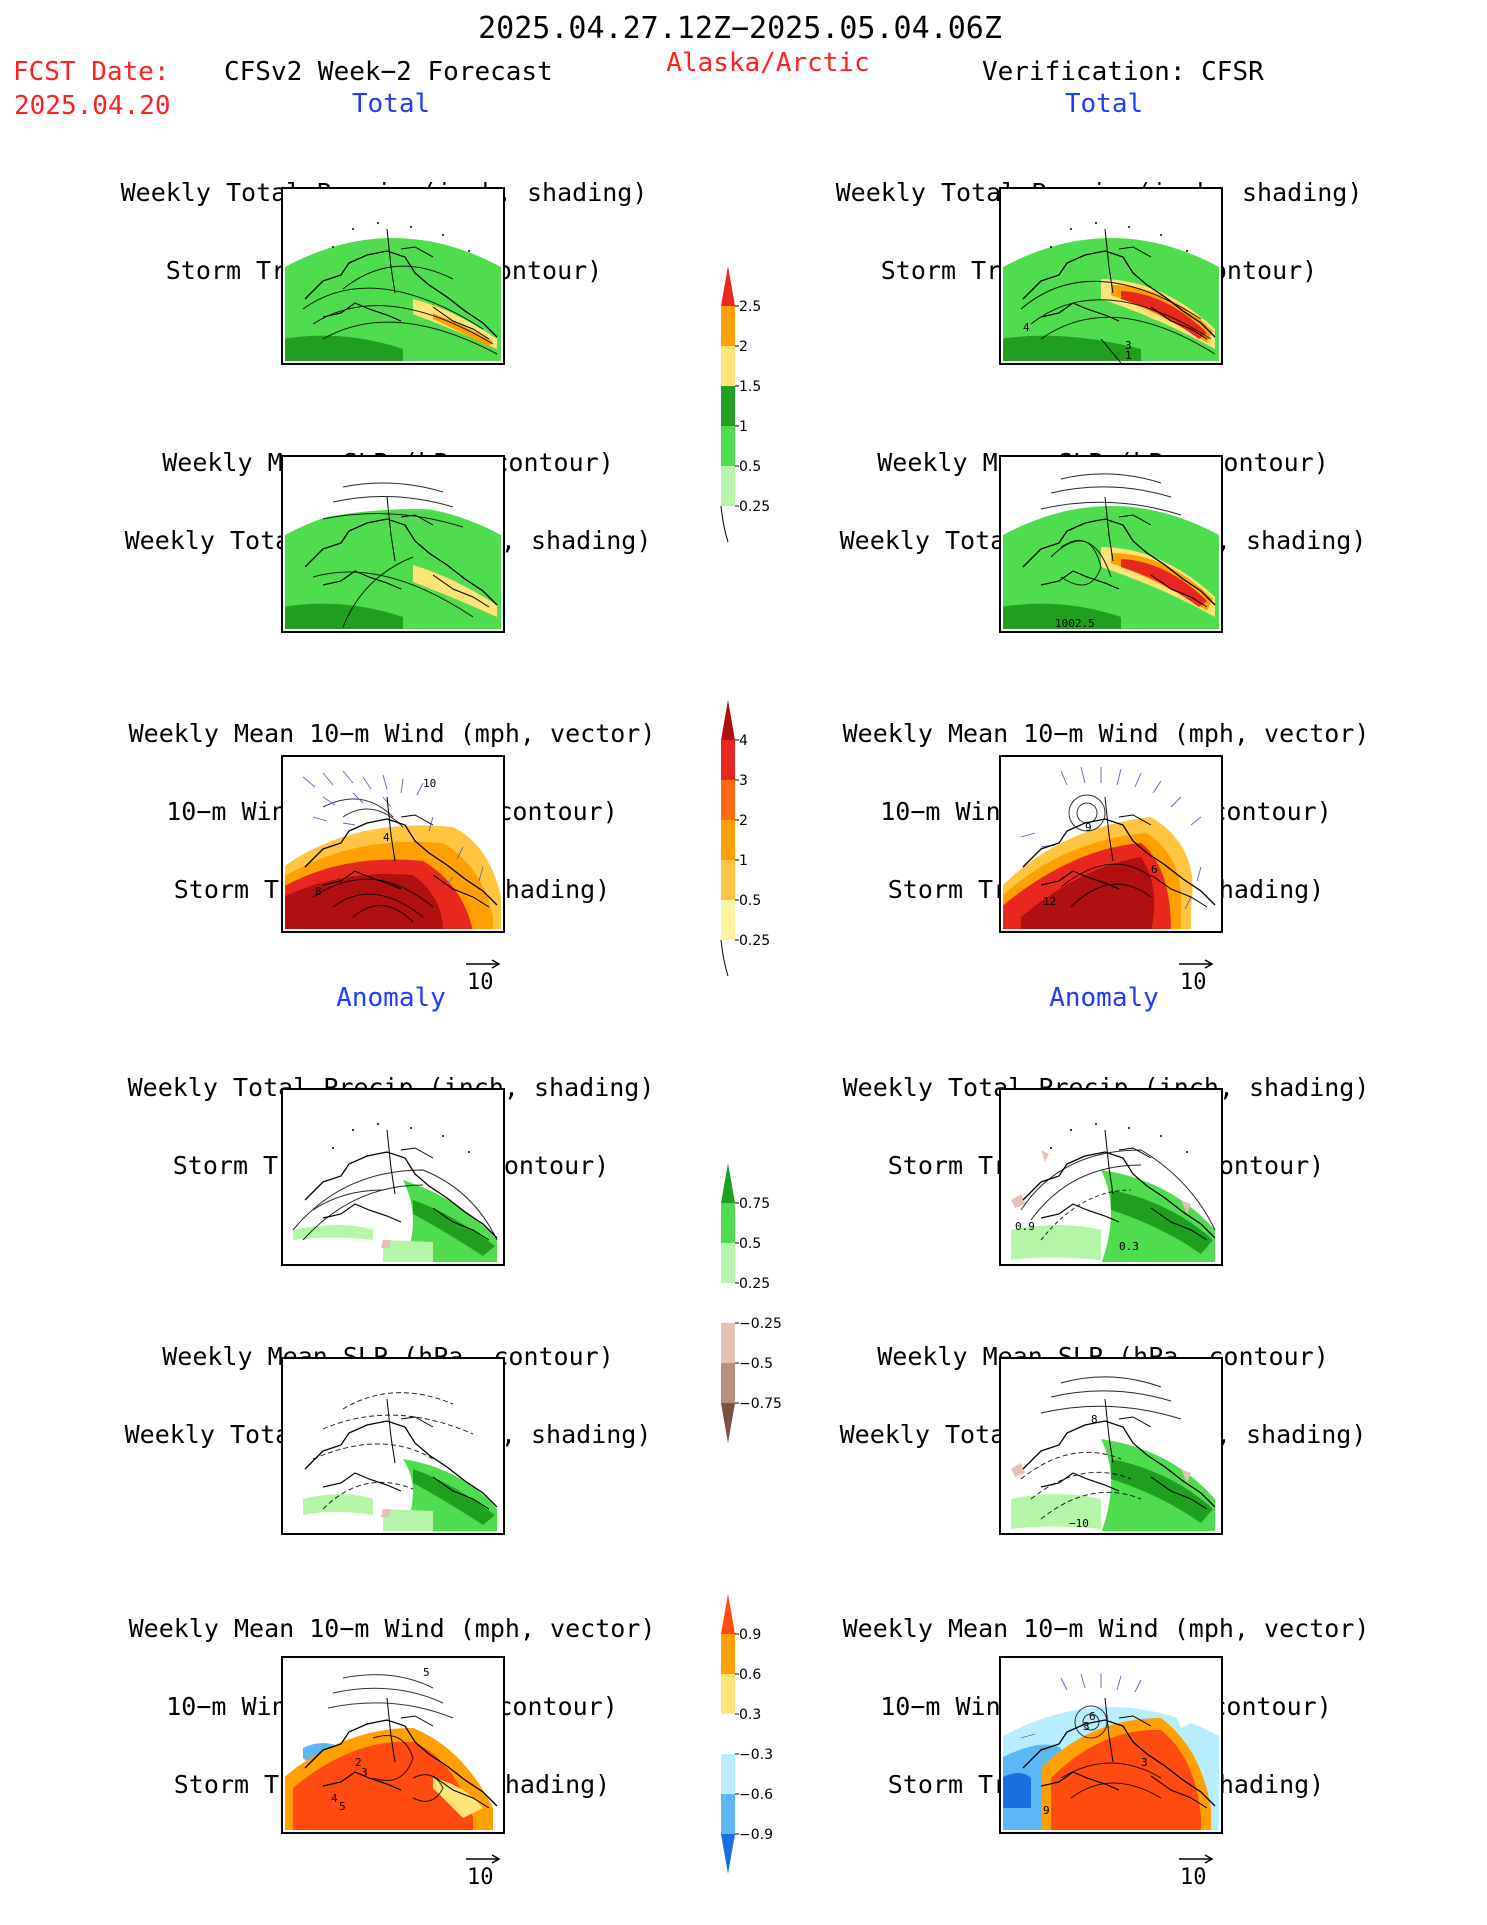  Describe the element at coordinates (760, 1324) in the screenshot. I see `colorbar-label: −0.25` at that location.